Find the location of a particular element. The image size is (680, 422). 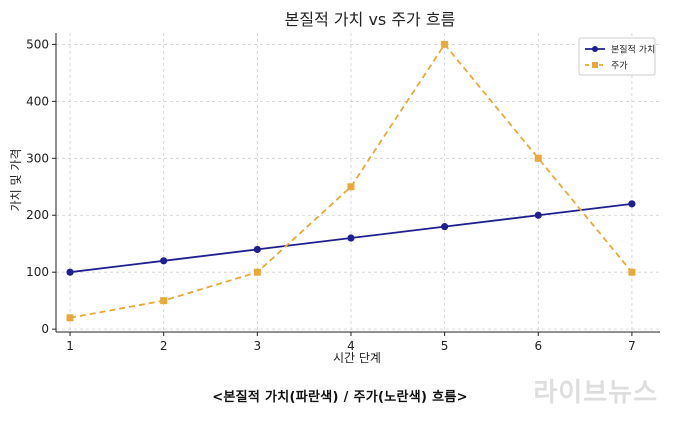

x-tick-label: 4 is located at coordinates (351, 346).